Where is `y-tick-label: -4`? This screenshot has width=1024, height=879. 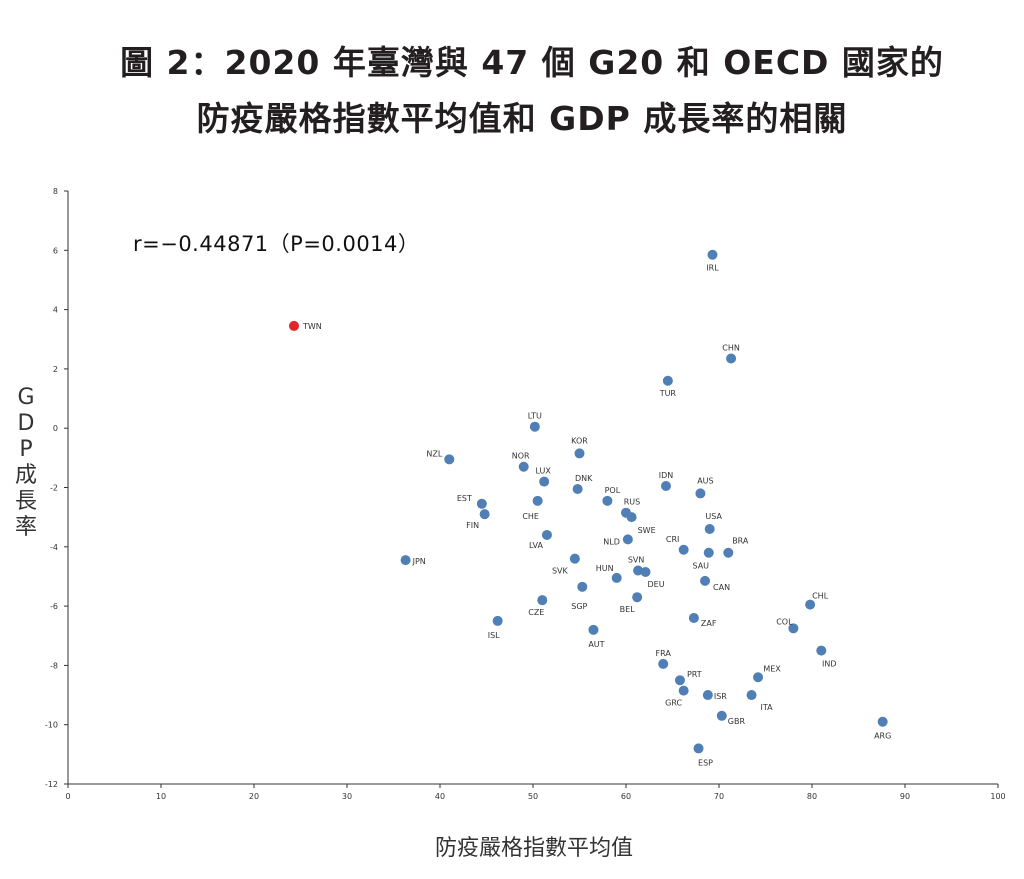 y-tick-label: -4 is located at coordinates (54, 547).